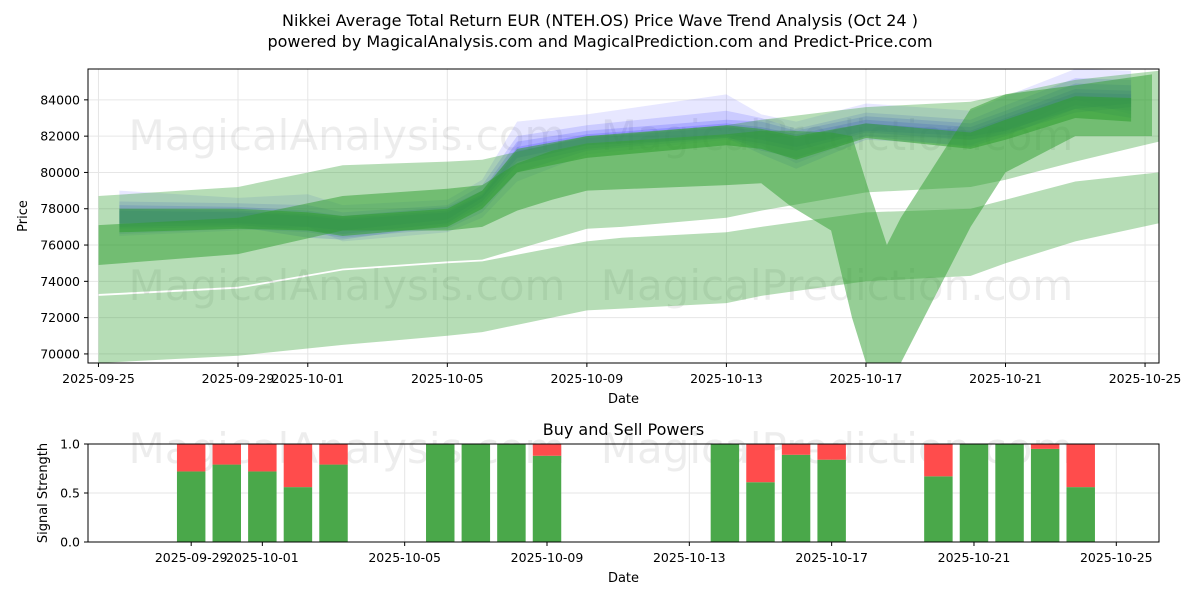  What do you see at coordinates (974, 557) in the screenshot?
I see `power-x-tick-label: 2025-10-21` at bounding box center [974, 557].